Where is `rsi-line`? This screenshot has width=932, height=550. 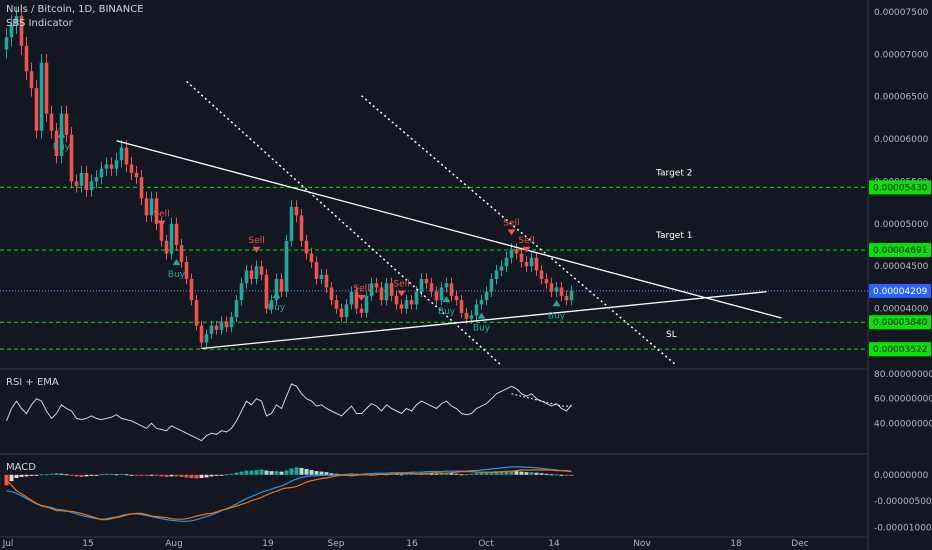
rsi-line is located at coordinates (289, 412).